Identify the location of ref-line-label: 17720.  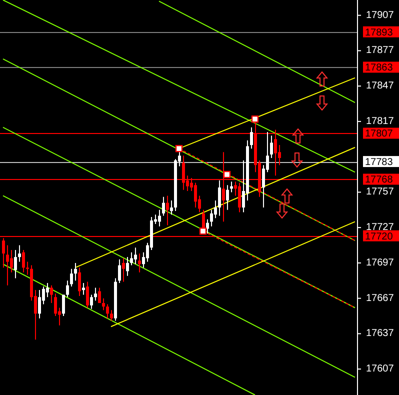
(379, 236).